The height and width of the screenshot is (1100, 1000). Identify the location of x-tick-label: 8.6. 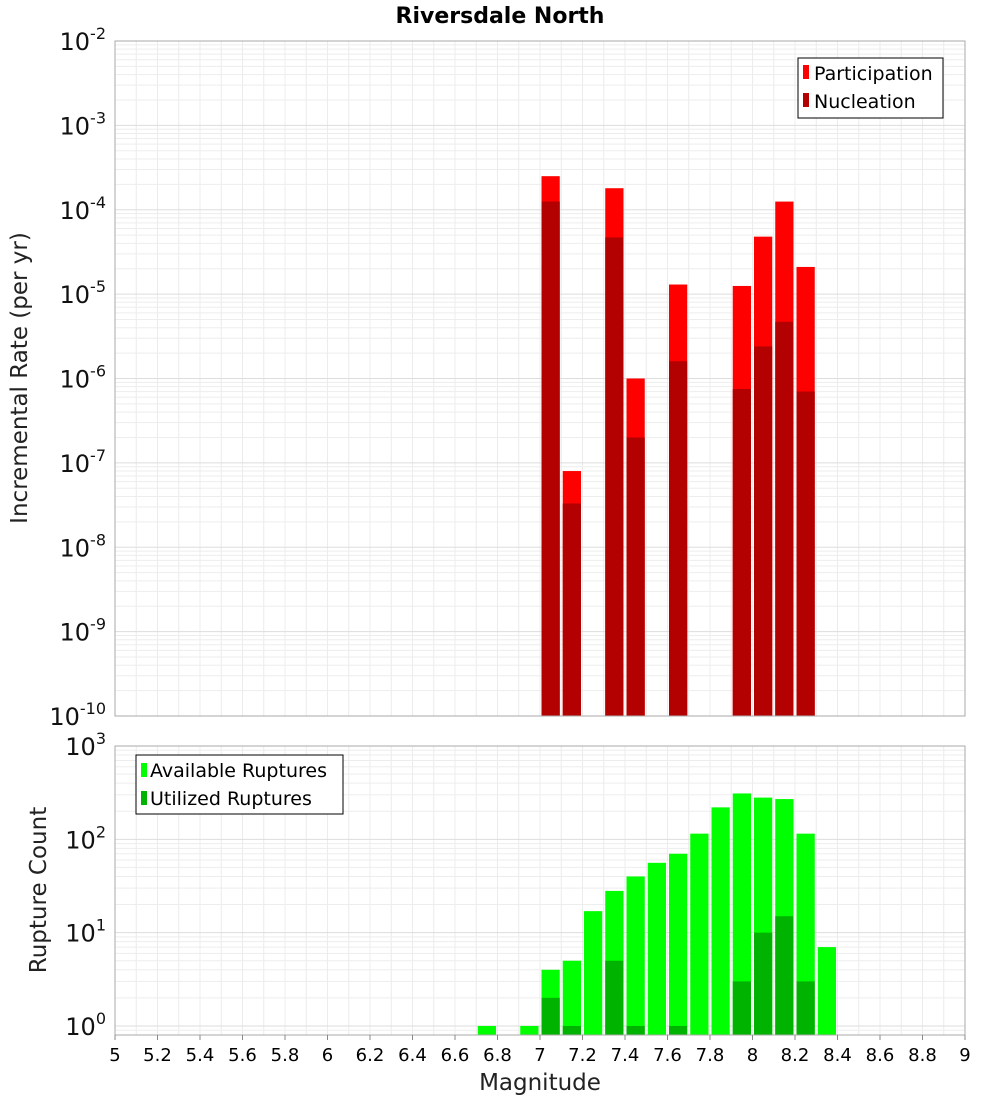
(880, 1055).